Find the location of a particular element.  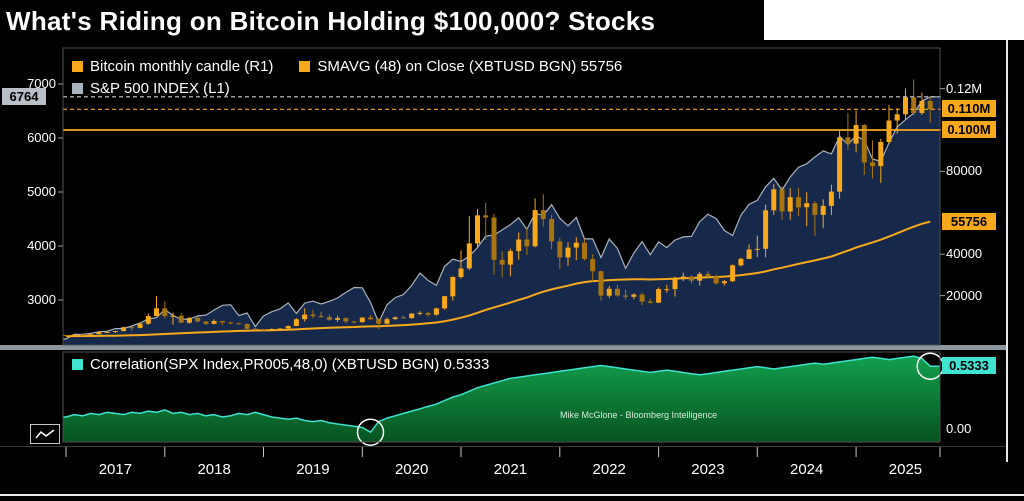

watermark: Mike McGlone - Bloomberg Intelligence is located at coordinates (639, 415).